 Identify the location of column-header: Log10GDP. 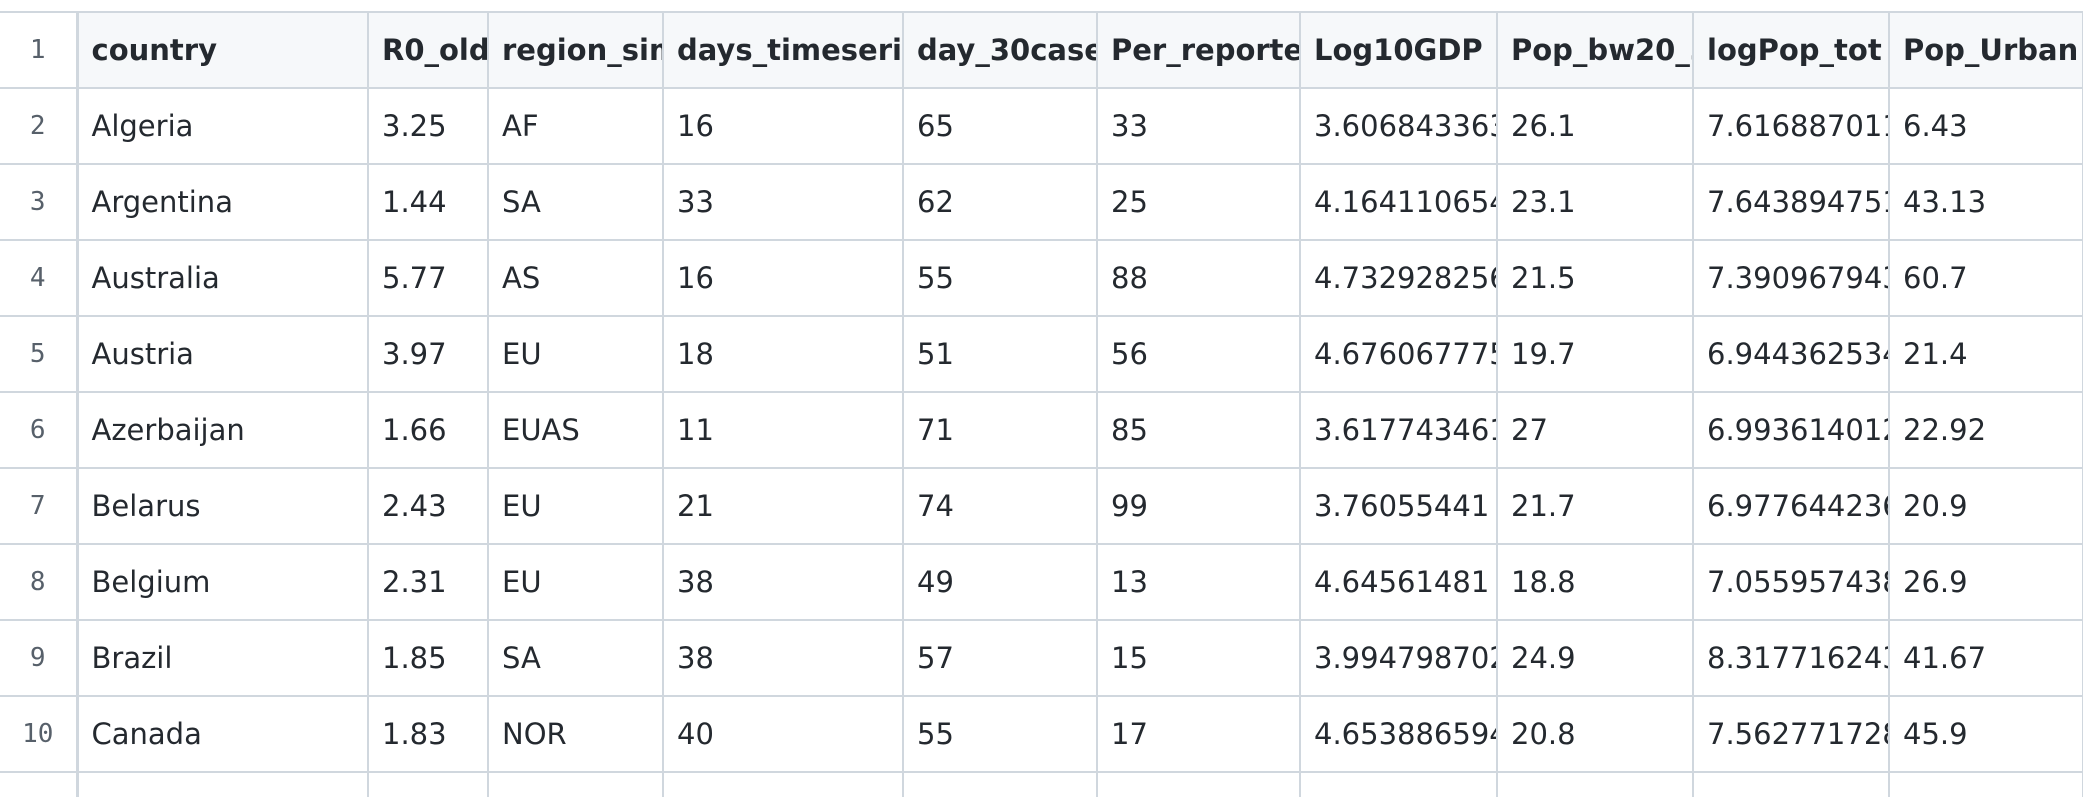
(1398, 50).